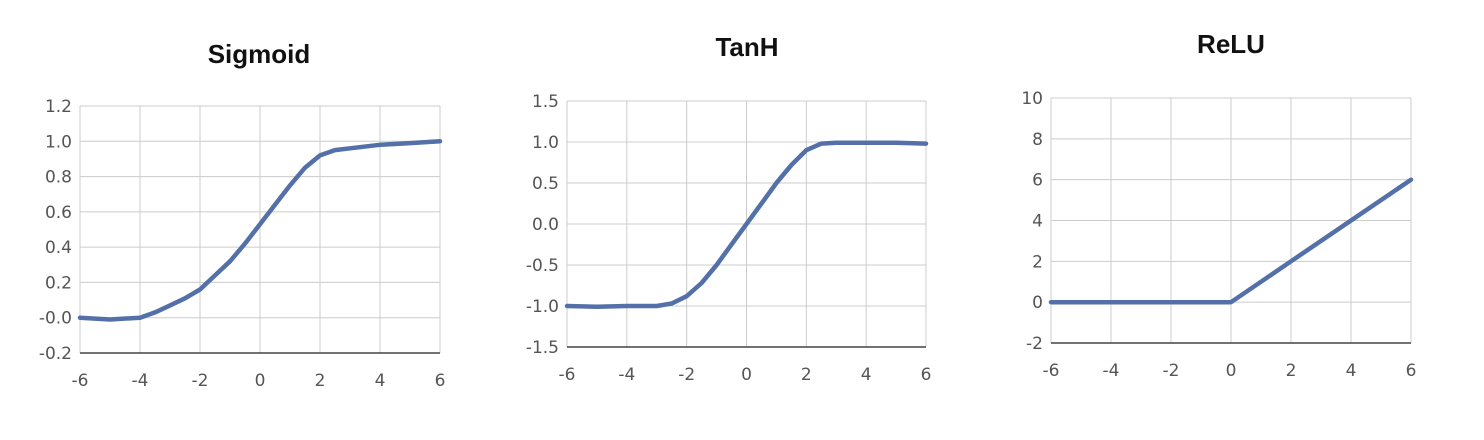  I want to click on relu-x-tick-label: 0, so click(1231, 371).